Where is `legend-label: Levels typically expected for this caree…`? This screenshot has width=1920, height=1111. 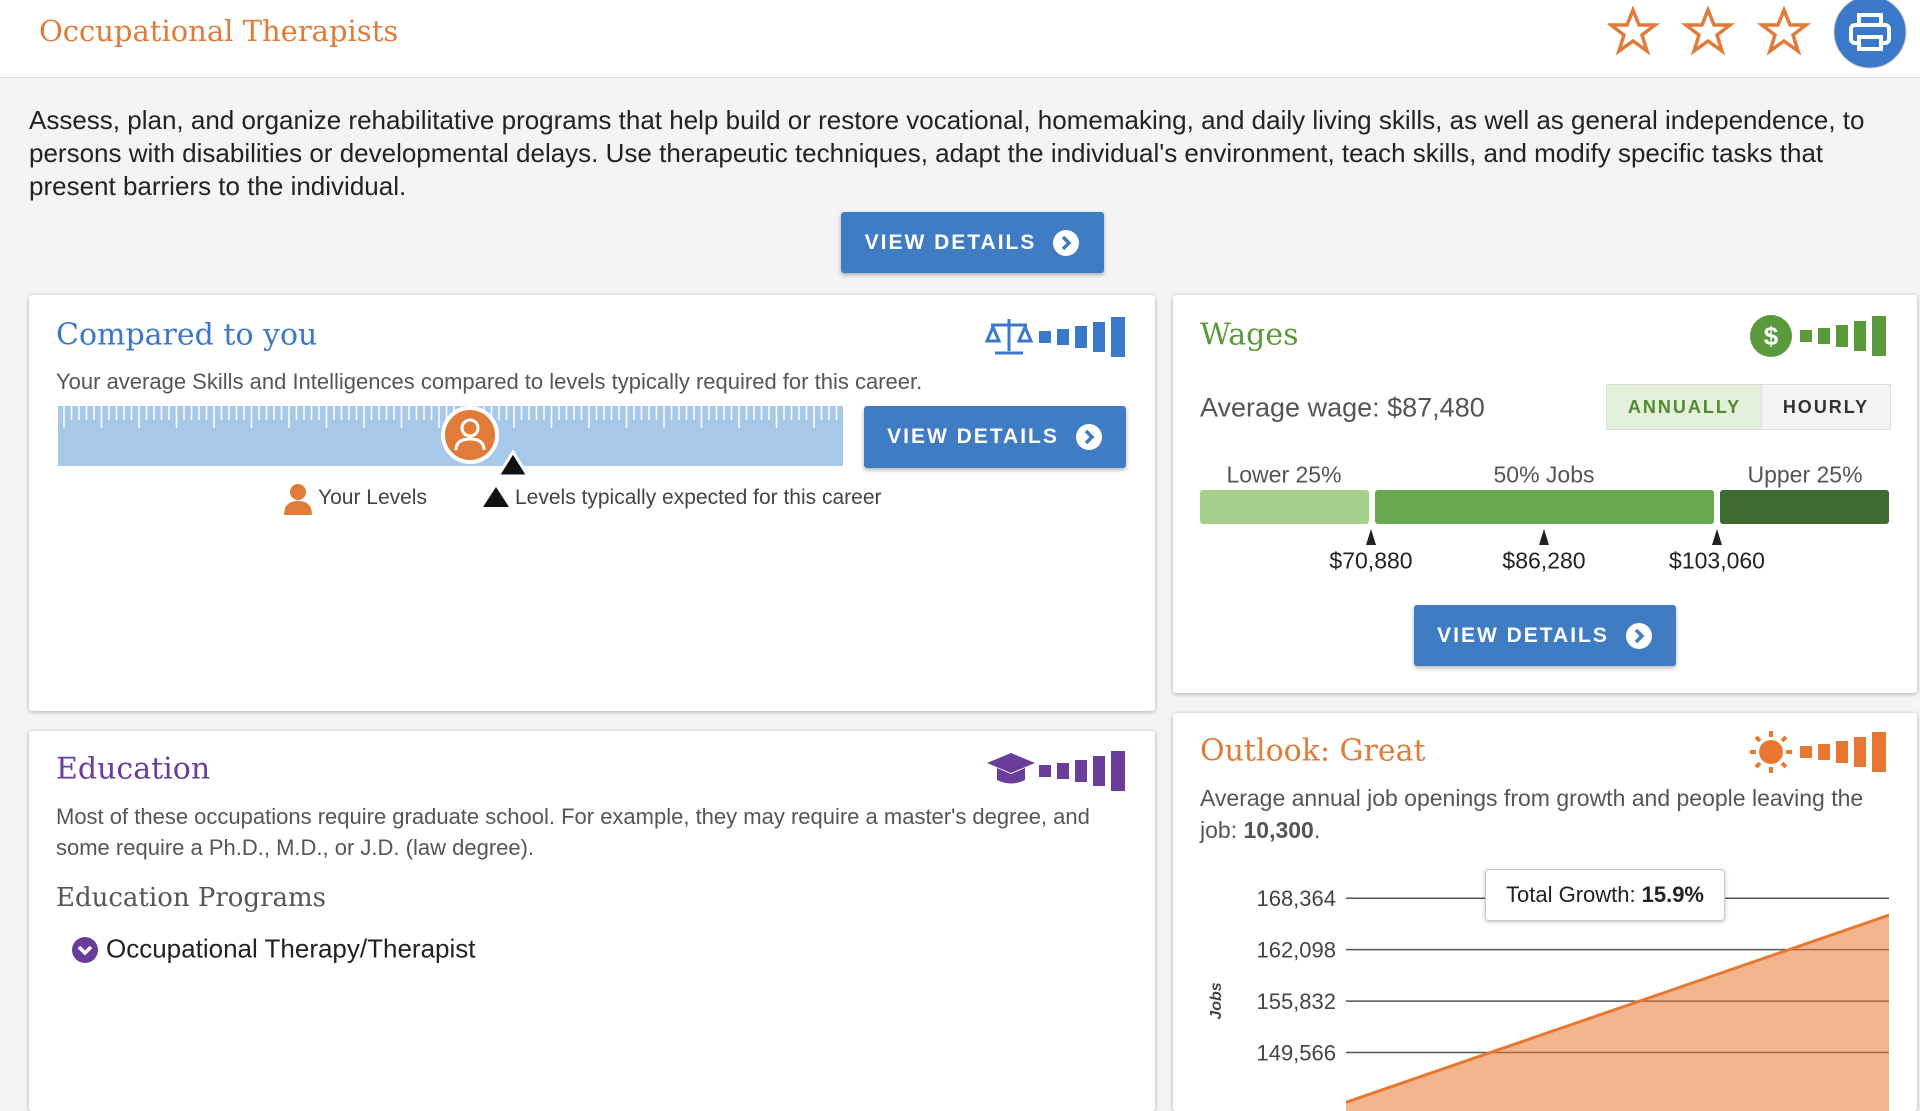 legend-label: Levels typically expected for this caree… is located at coordinates (698, 497).